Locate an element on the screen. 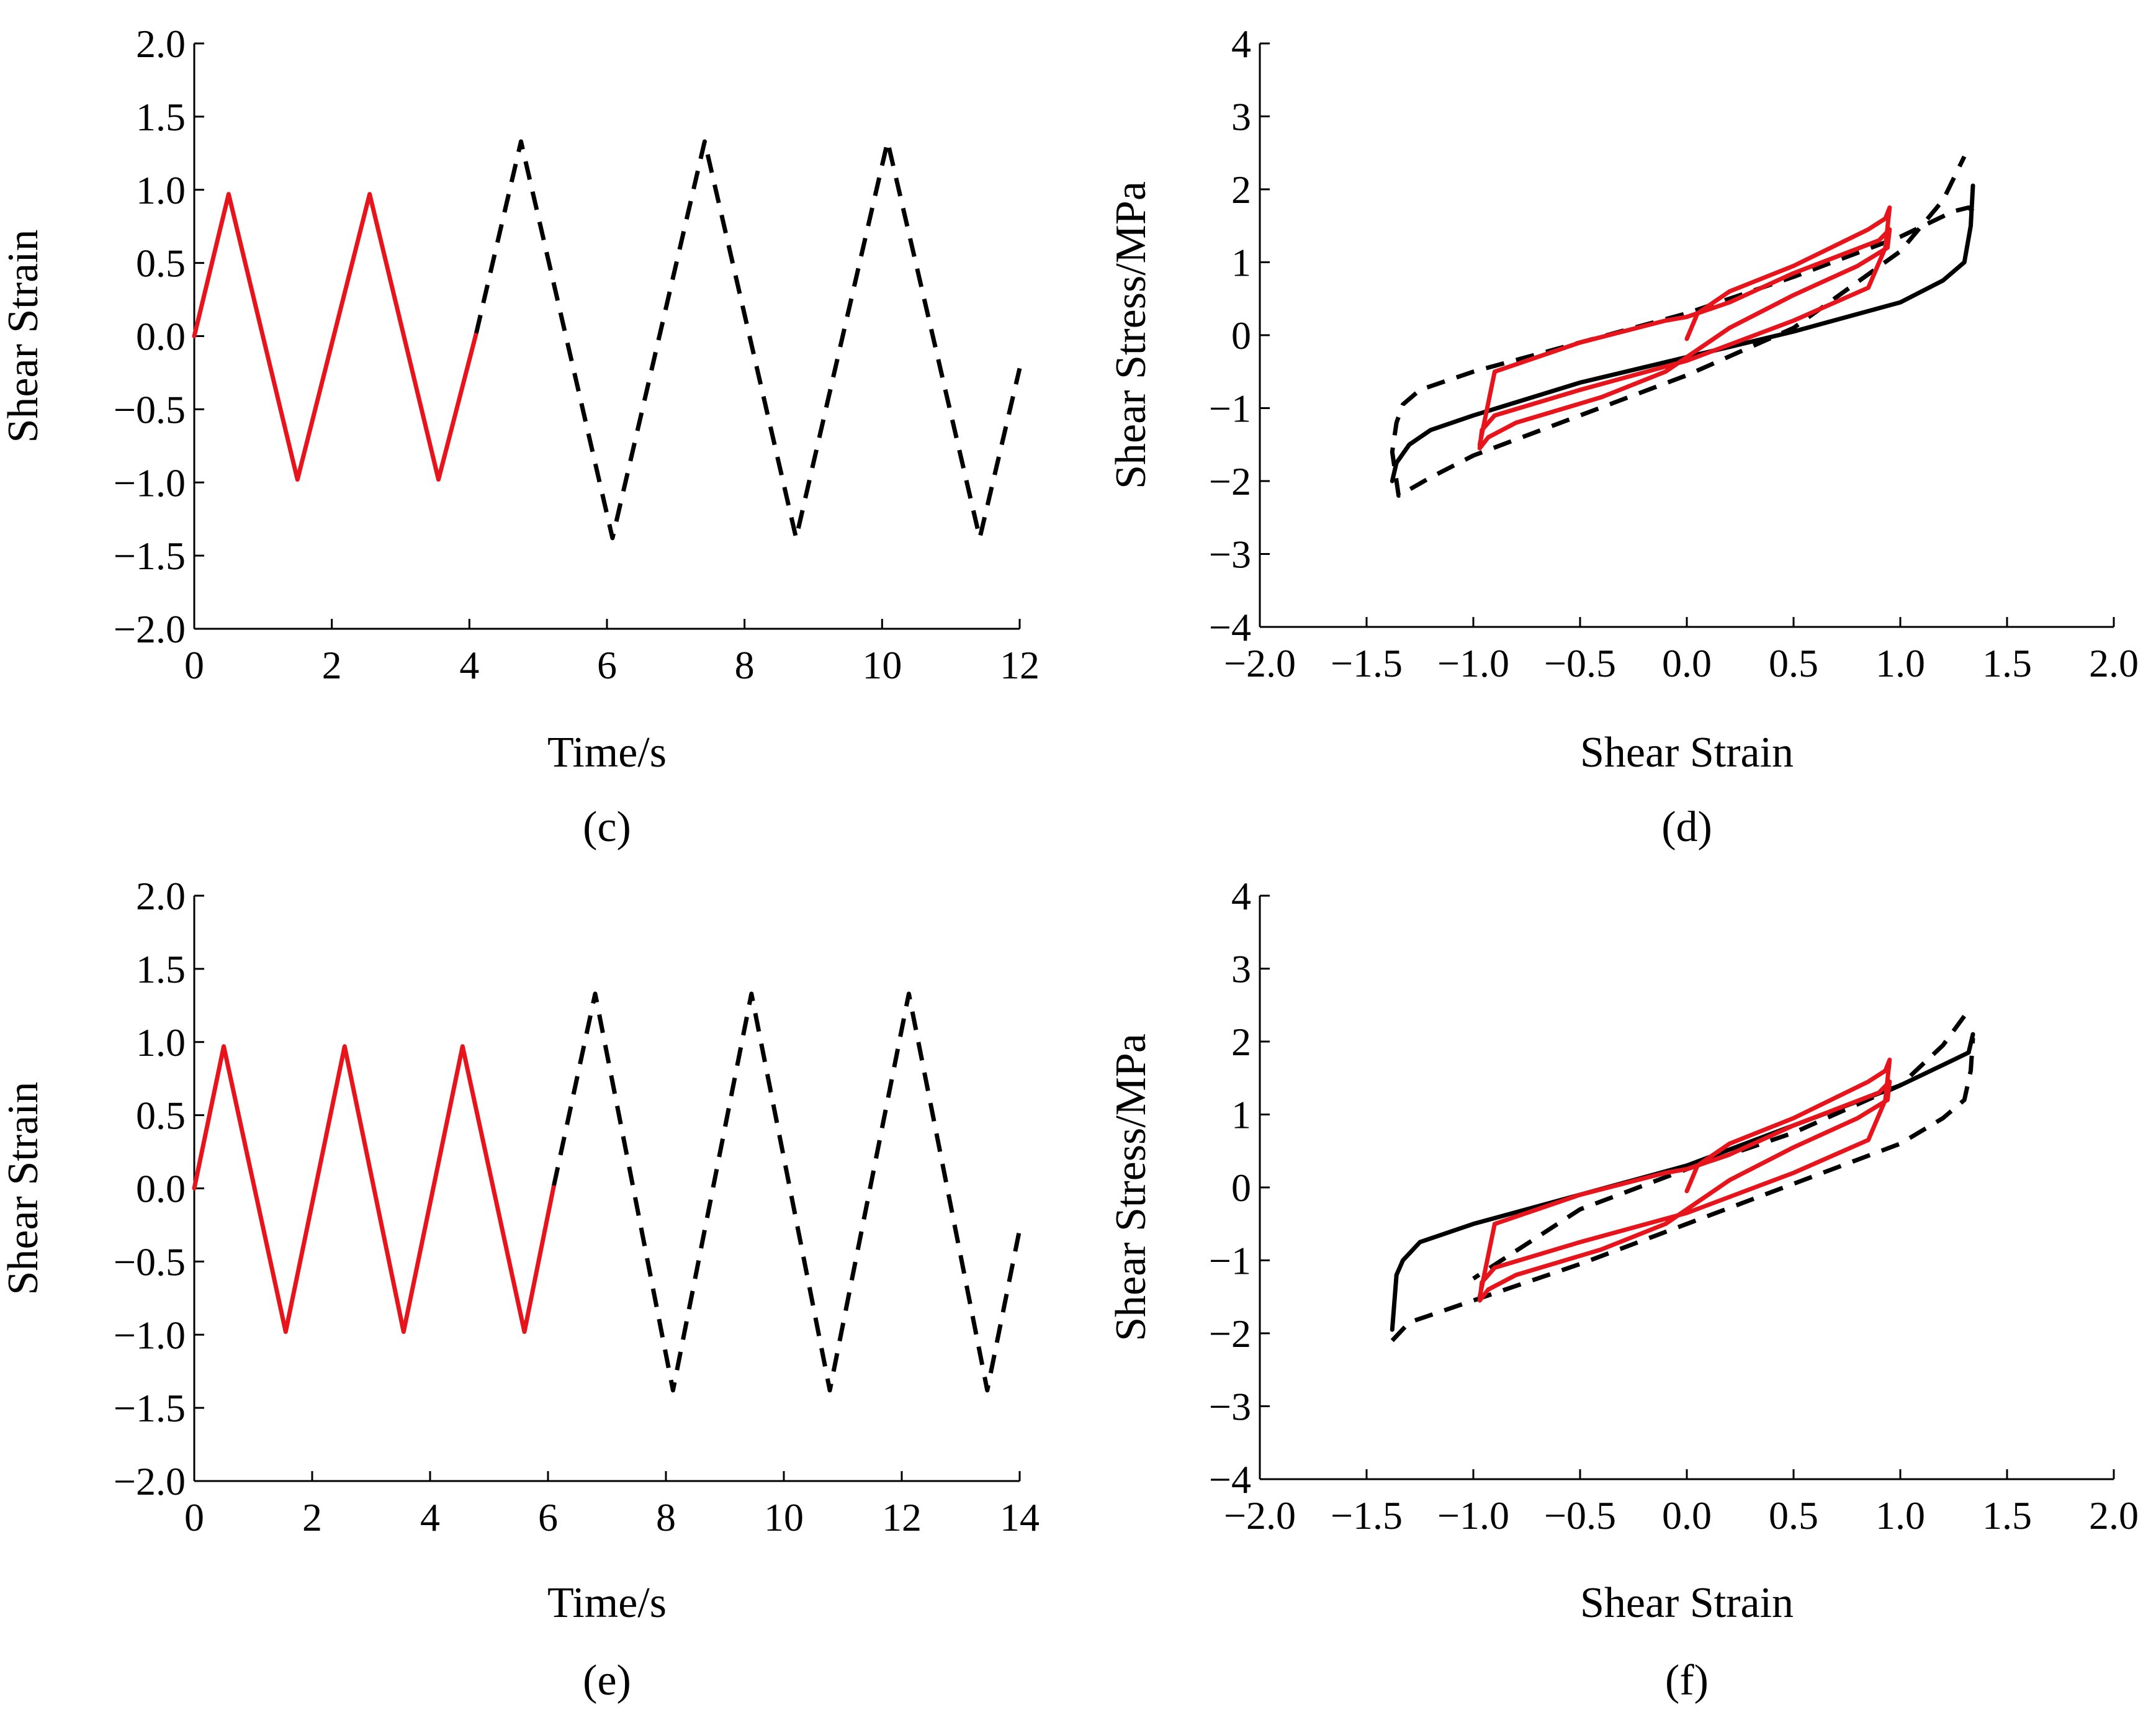  panel-label: (c) is located at coordinates (607, 827).